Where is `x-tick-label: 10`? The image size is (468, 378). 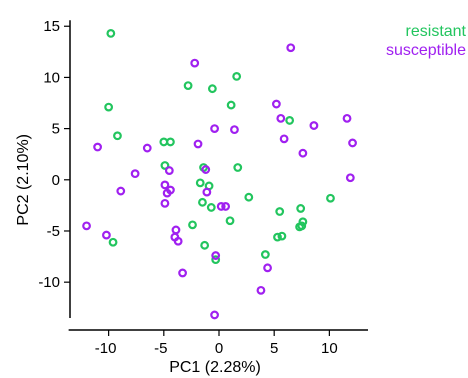
x-tick-label: 10 is located at coordinates (329, 348).